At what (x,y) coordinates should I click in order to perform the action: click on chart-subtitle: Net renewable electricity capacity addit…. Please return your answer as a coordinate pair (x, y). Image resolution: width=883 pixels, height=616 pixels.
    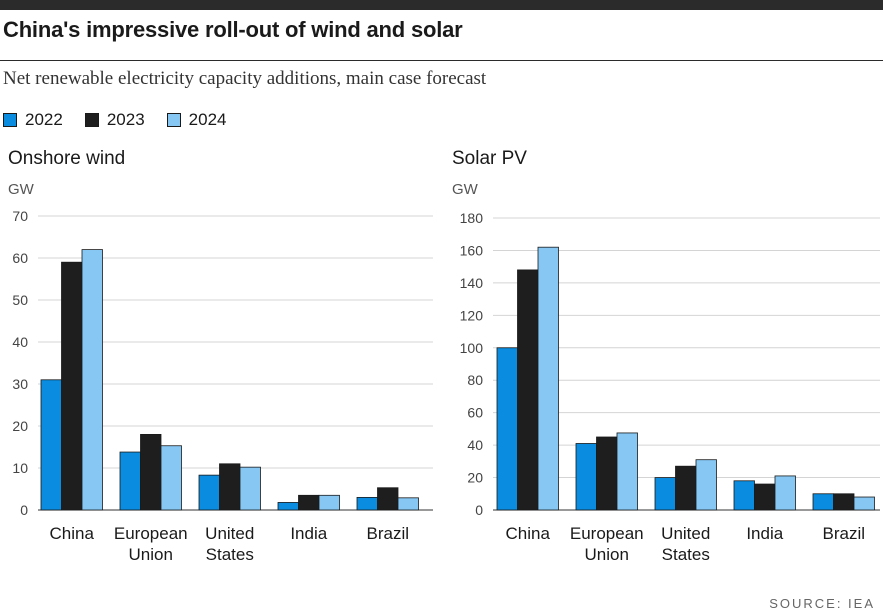
    Looking at the image, I should click on (245, 78).